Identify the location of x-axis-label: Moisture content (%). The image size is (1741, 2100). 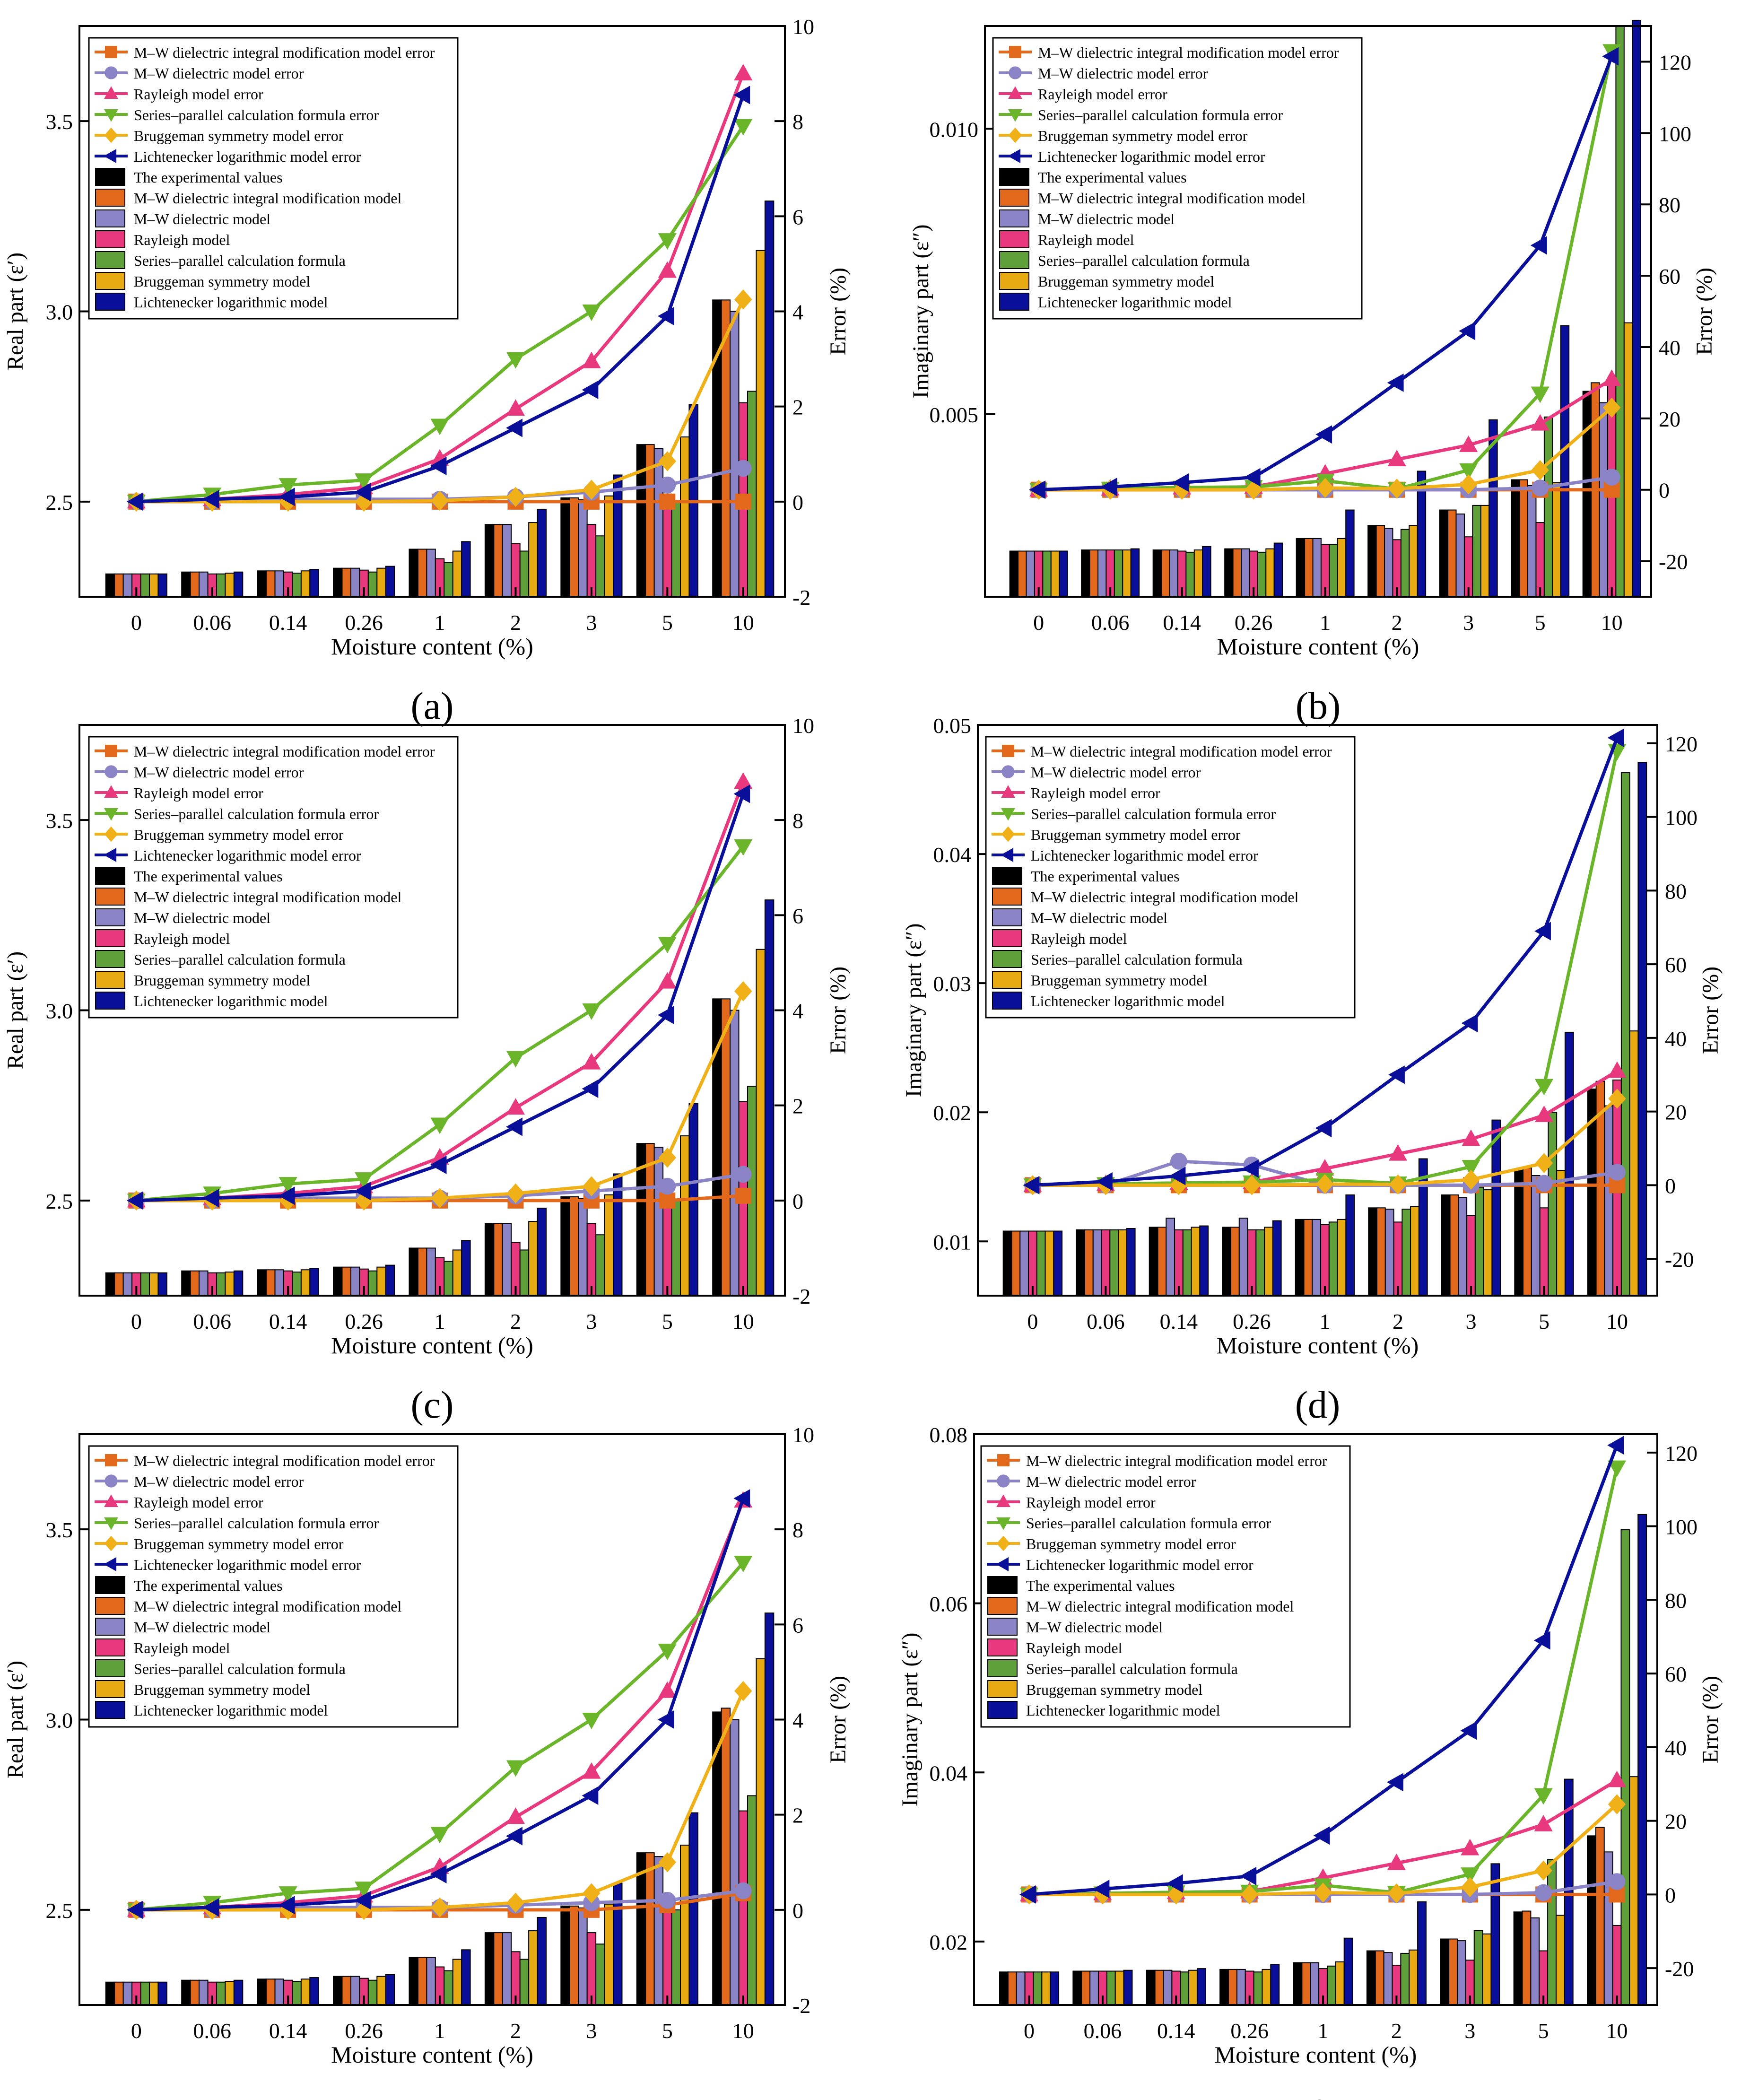
(432, 646).